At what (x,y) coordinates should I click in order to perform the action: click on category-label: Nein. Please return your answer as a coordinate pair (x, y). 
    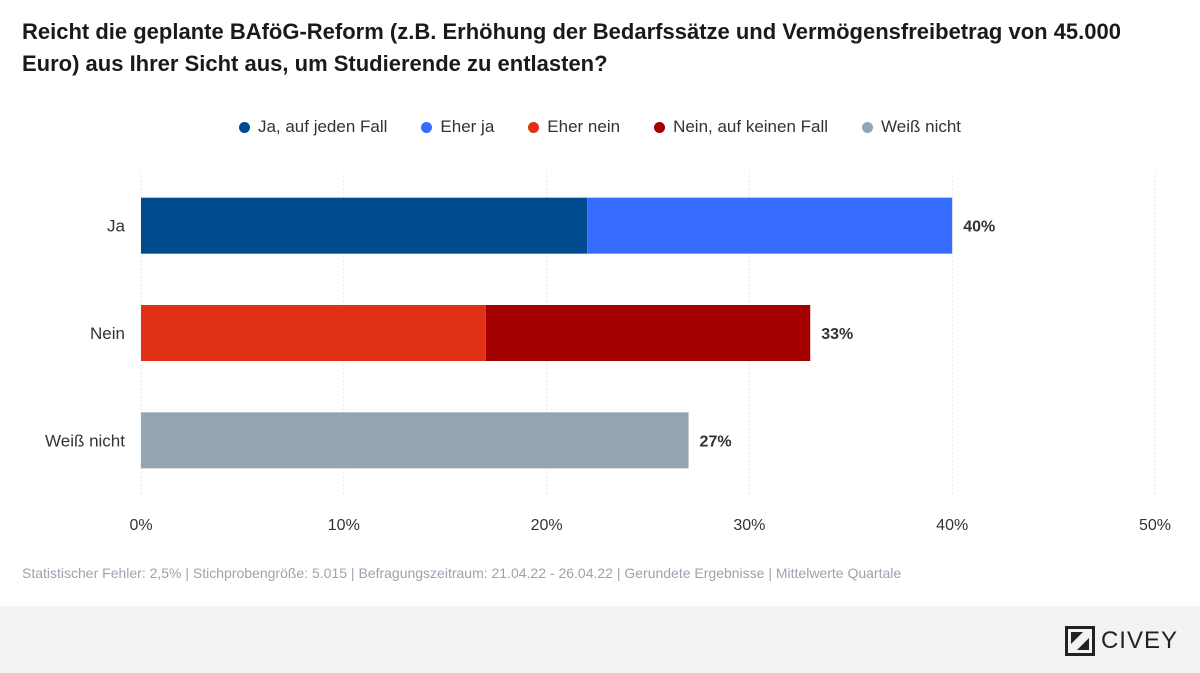
    Looking at the image, I should click on (107, 333).